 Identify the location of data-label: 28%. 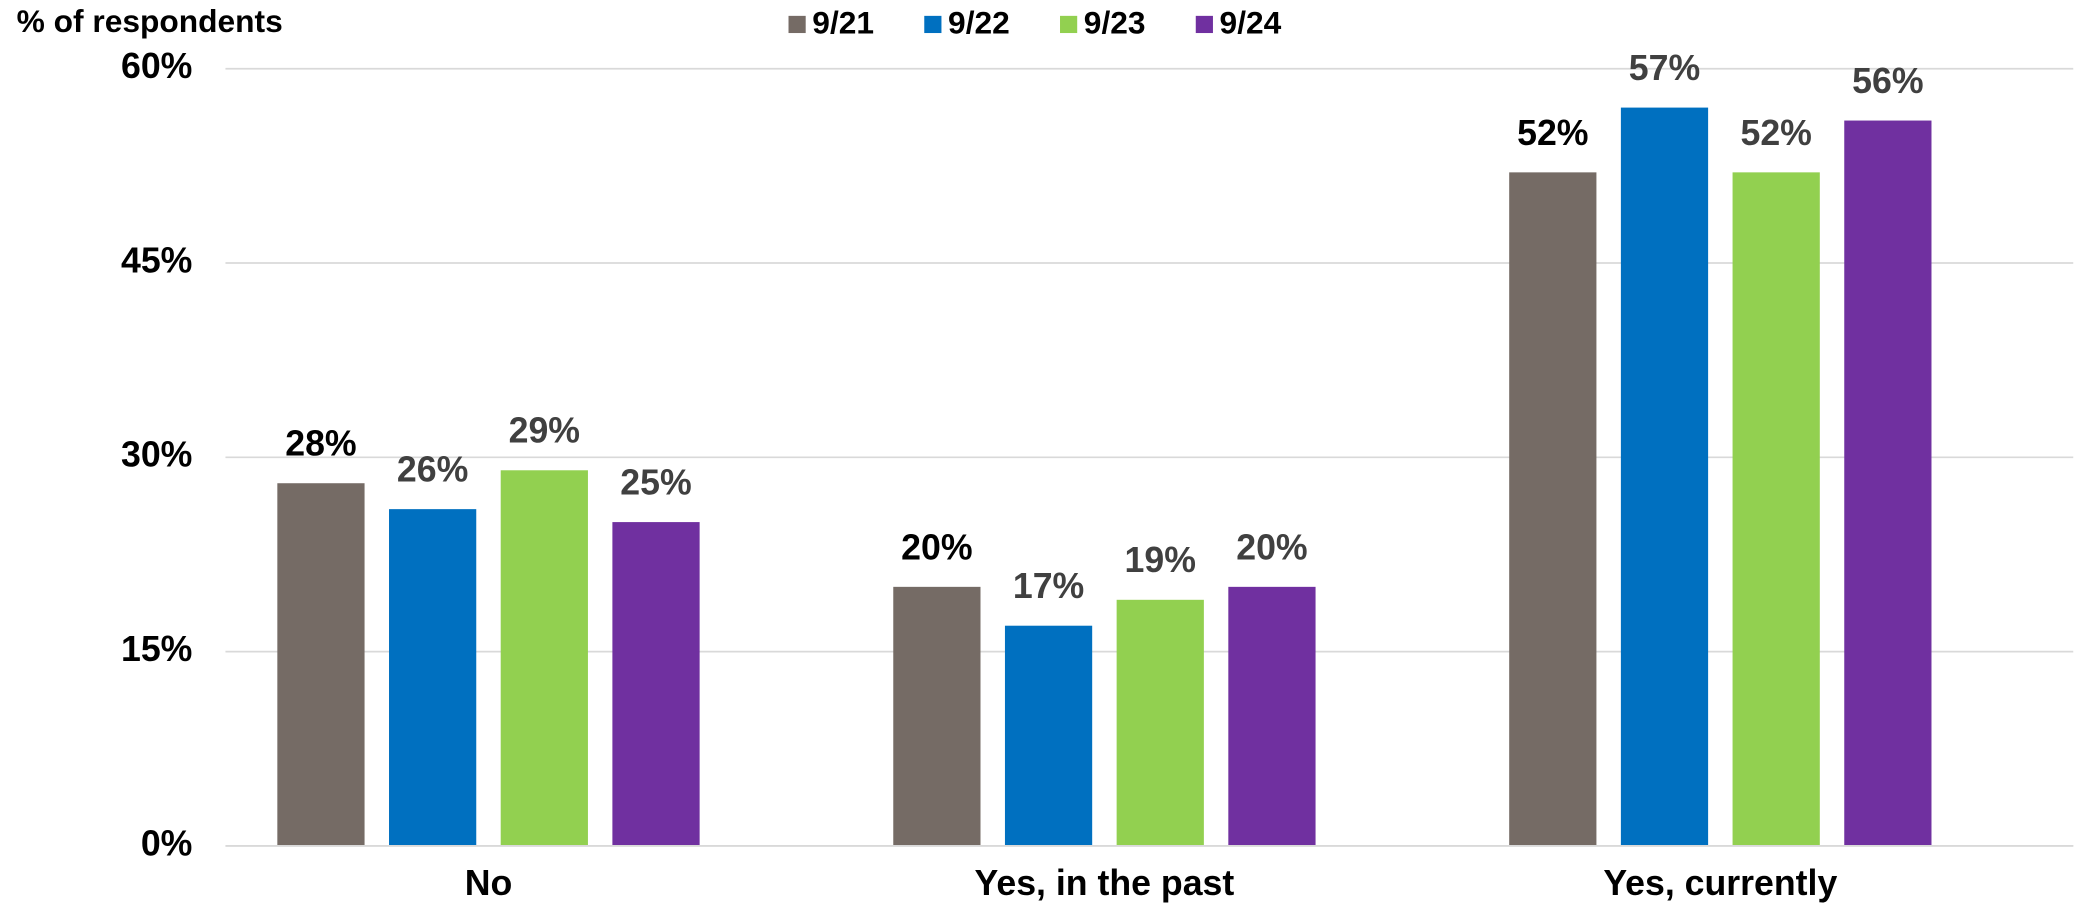
(320, 444).